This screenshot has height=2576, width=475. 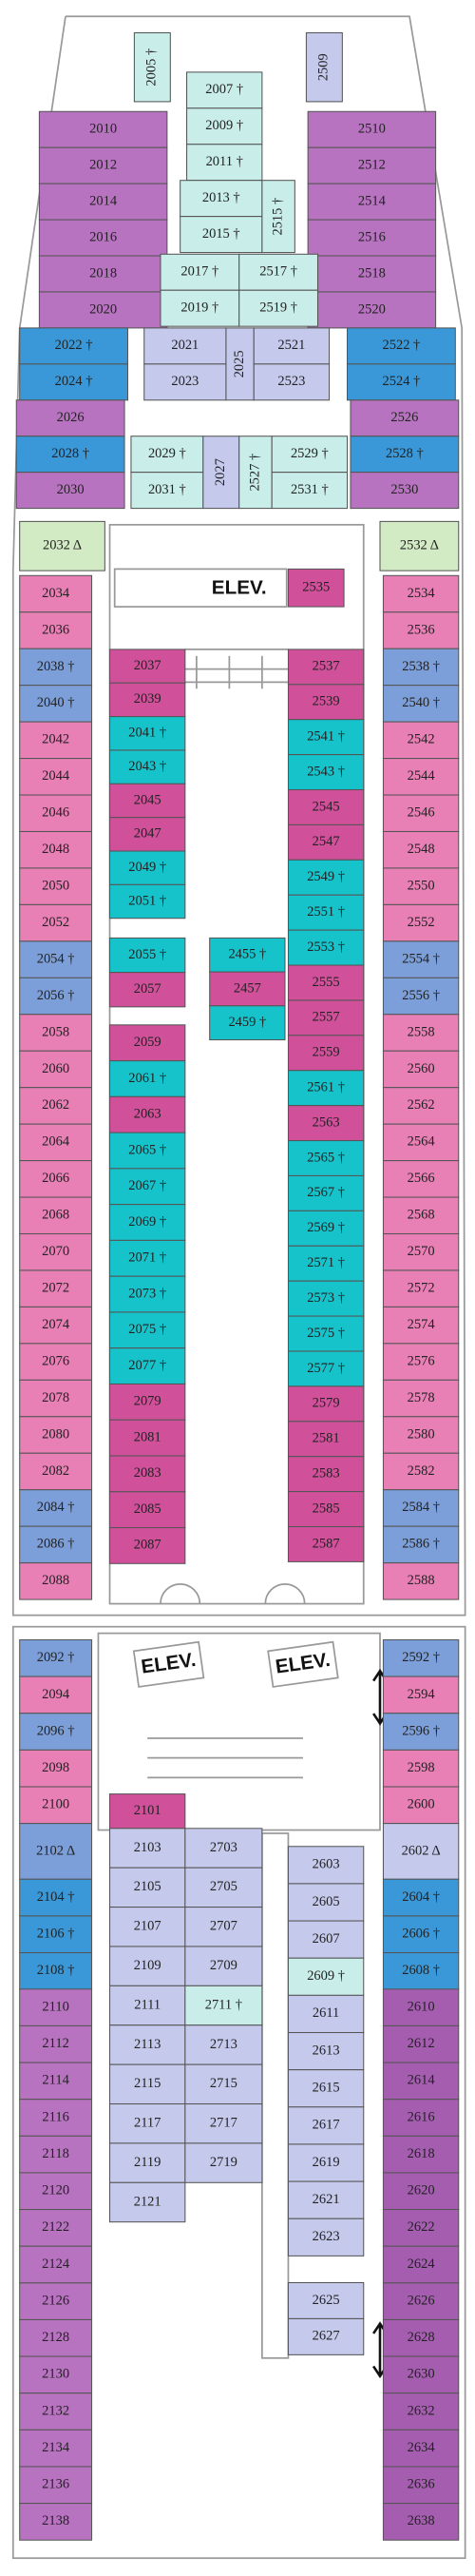 What do you see at coordinates (421, 2153) in the screenshot?
I see `cabin-label: 2618` at bounding box center [421, 2153].